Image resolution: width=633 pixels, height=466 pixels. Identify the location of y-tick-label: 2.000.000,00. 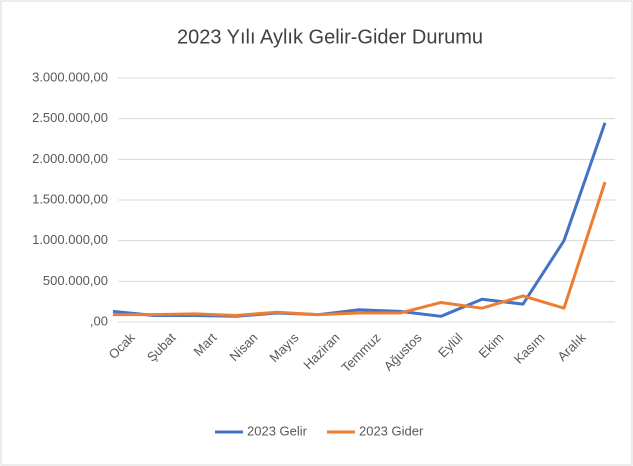
(70, 158).